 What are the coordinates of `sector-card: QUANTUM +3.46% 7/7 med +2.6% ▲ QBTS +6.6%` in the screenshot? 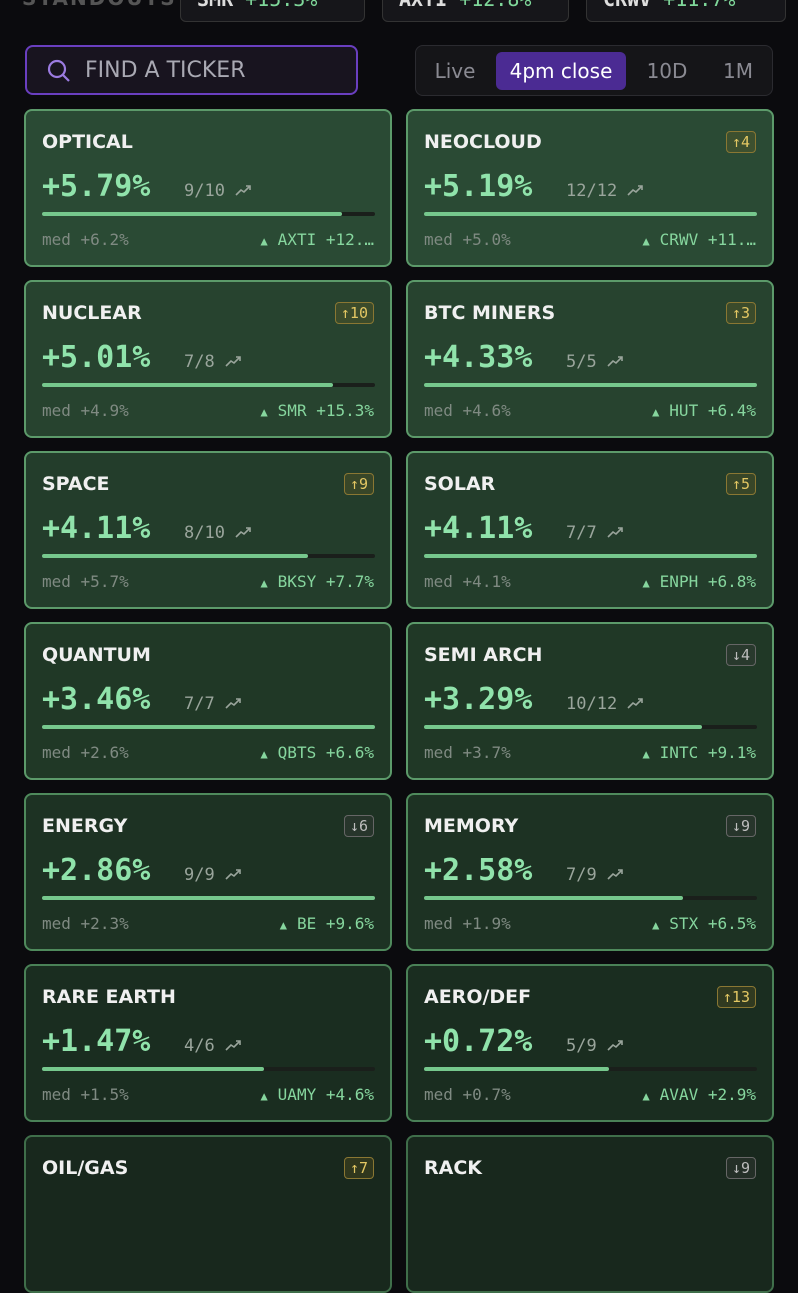 It's located at (208, 701).